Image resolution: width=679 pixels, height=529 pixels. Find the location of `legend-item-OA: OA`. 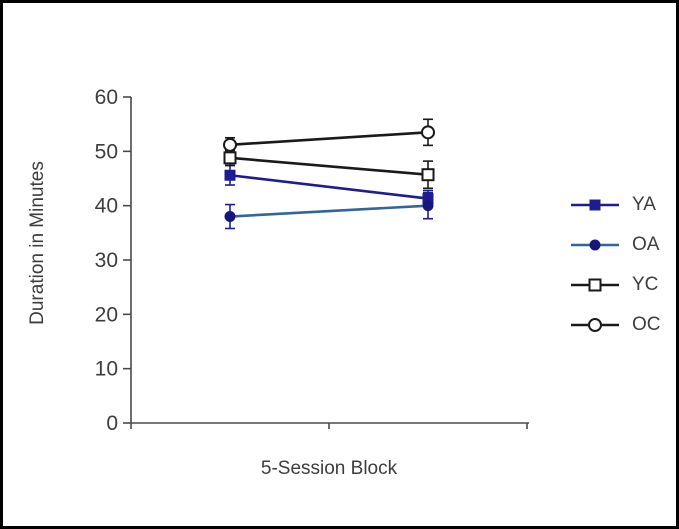

legend-item-OA: OA is located at coordinates (615, 245).